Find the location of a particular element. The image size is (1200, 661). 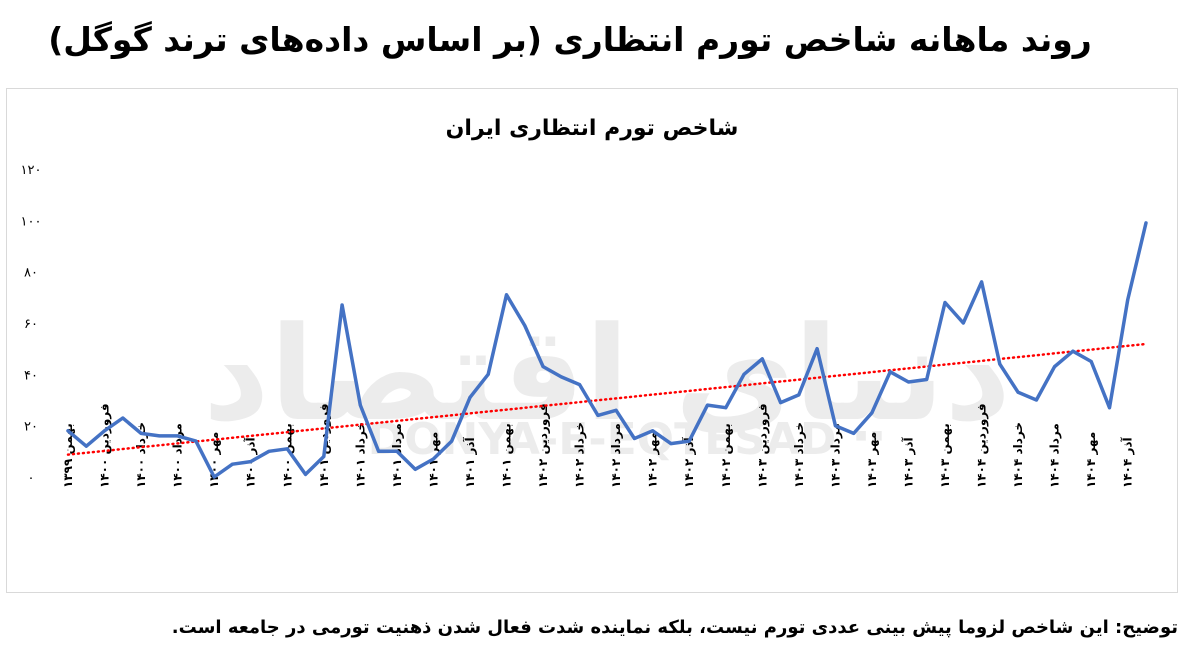

y-tick-label: ۲۰ is located at coordinates (31, 427).